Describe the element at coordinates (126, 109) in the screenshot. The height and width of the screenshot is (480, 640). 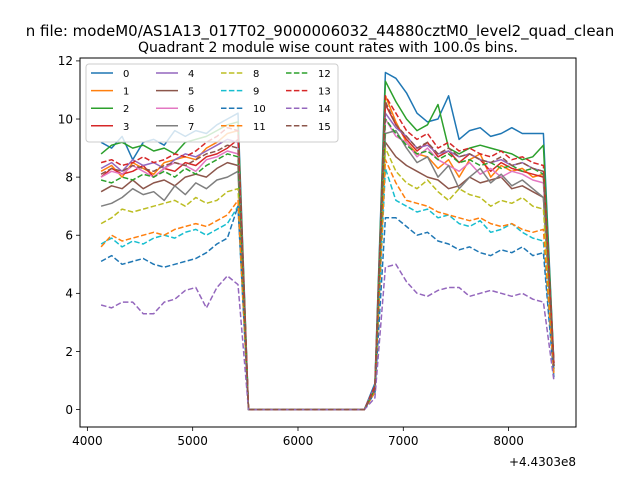
I see `legend-label-2: 2` at that location.